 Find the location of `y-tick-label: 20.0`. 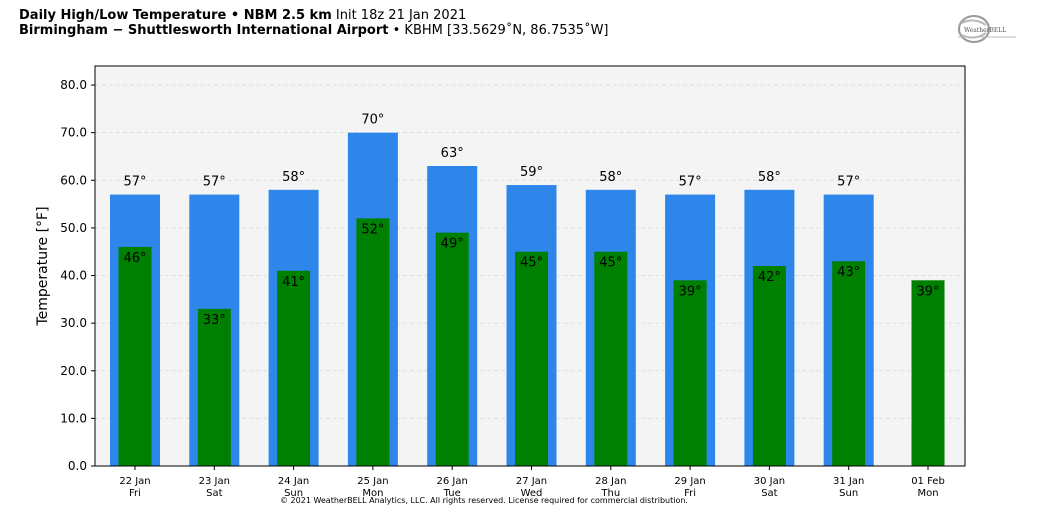

y-tick-label: 20.0 is located at coordinates (73, 371).